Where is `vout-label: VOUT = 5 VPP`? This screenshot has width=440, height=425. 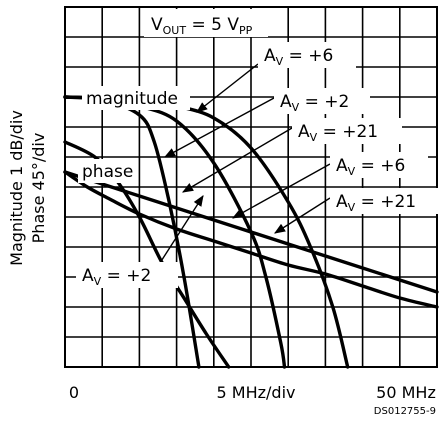
vout-label: VOUT = 5 VPP is located at coordinates (202, 26).